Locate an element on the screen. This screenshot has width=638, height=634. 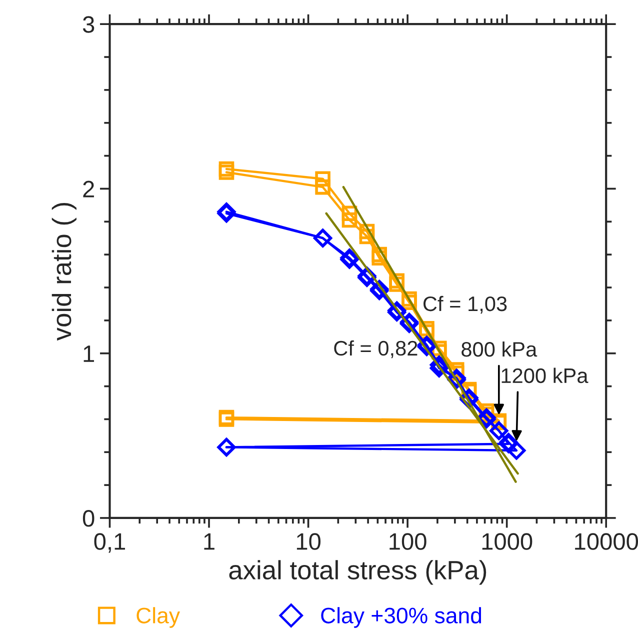
annotation: Cf = 0,82 is located at coordinates (376, 349).